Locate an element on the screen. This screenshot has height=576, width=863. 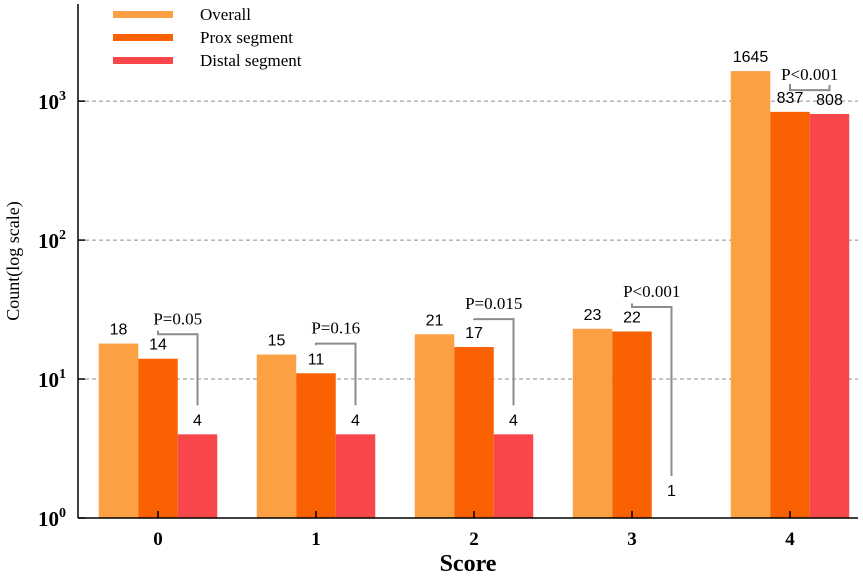
y-tick-label-0: 10⁰ is located at coordinates (52, 518).